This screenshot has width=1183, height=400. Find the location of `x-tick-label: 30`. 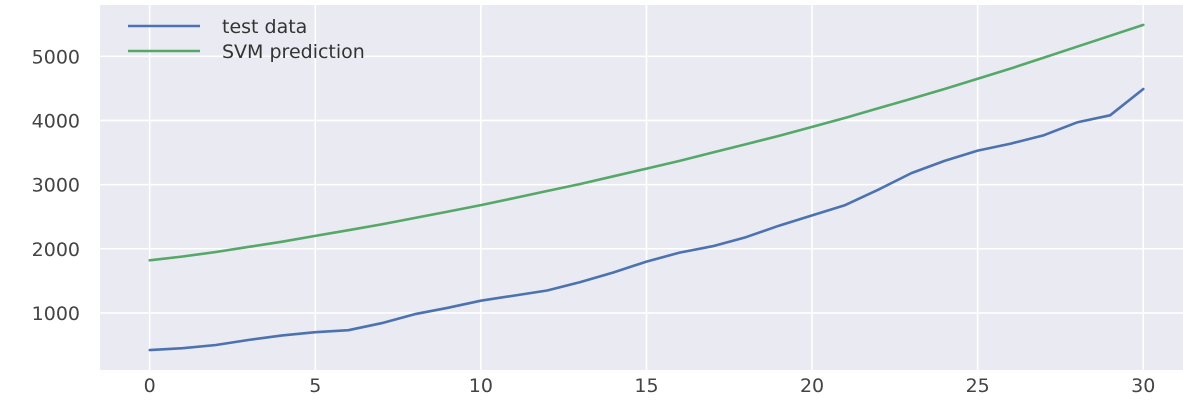

x-tick-label: 30 is located at coordinates (1143, 386).